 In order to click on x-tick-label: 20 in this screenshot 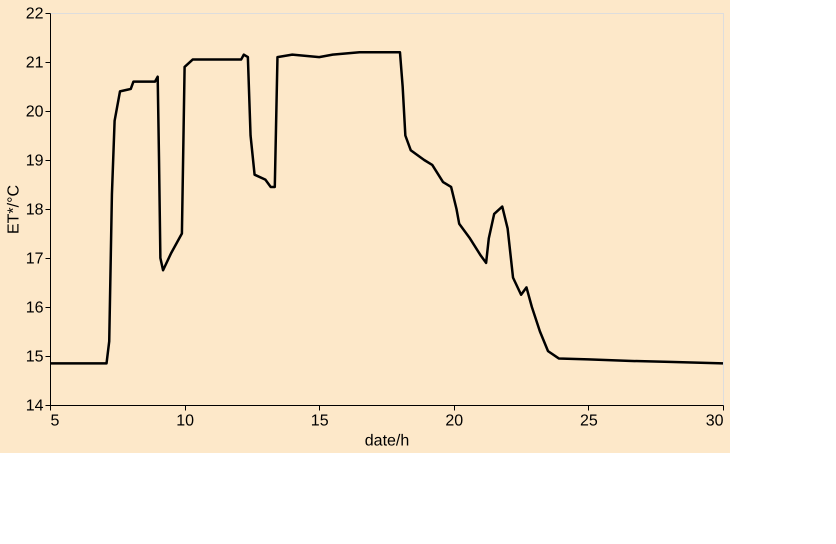, I will do `click(454, 421)`.